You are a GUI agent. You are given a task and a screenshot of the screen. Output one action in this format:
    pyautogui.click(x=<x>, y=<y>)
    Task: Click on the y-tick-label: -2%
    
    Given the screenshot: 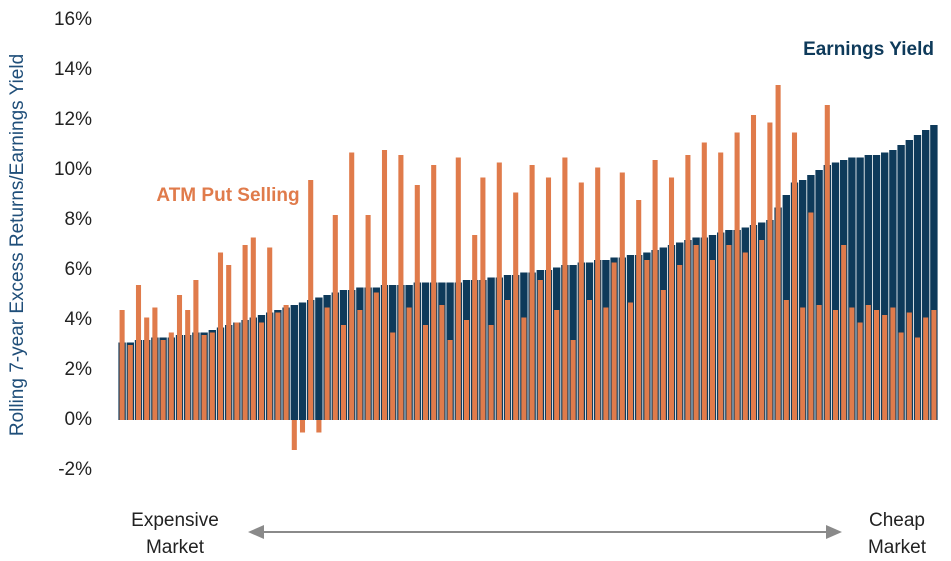 What is the action you would take?
    pyautogui.click(x=75, y=469)
    